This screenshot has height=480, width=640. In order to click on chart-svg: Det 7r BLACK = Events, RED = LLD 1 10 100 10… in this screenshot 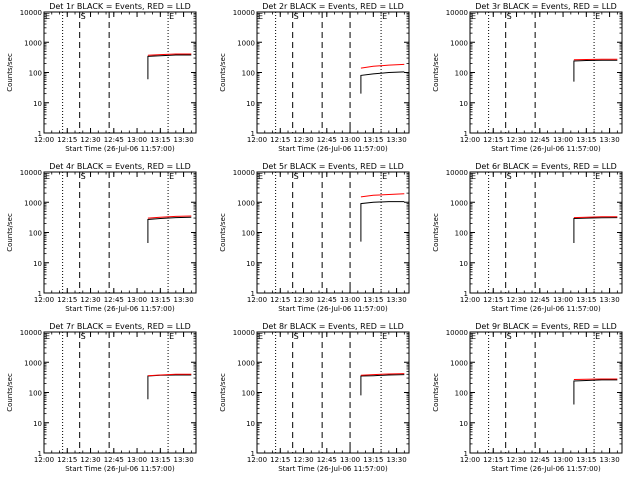, I will do `click(101, 397)`.